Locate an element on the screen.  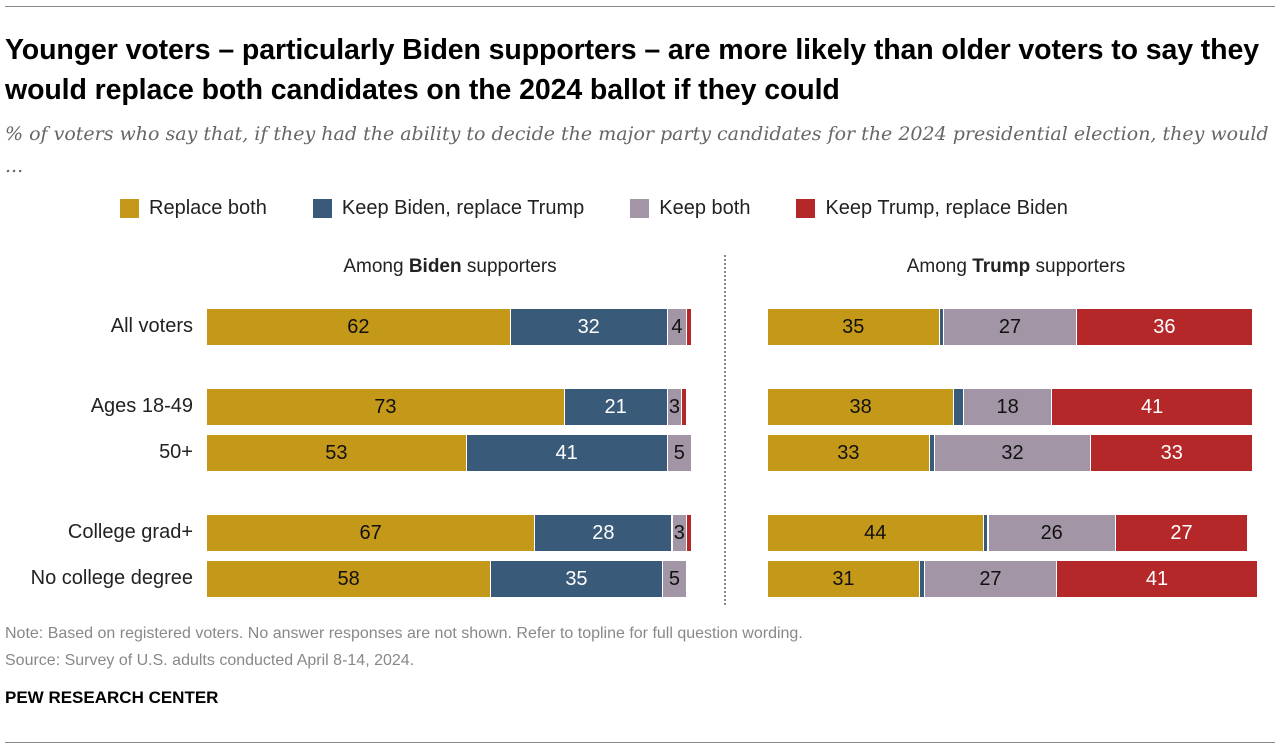
bar-segment: 36 is located at coordinates (1165, 327).